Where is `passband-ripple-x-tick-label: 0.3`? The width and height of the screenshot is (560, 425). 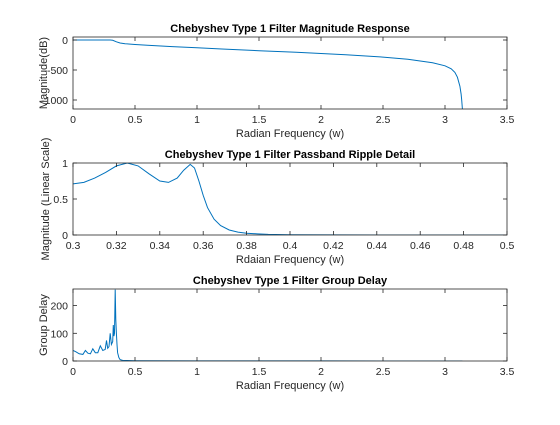 passband-ripple-x-tick-label: 0.3 is located at coordinates (73, 246).